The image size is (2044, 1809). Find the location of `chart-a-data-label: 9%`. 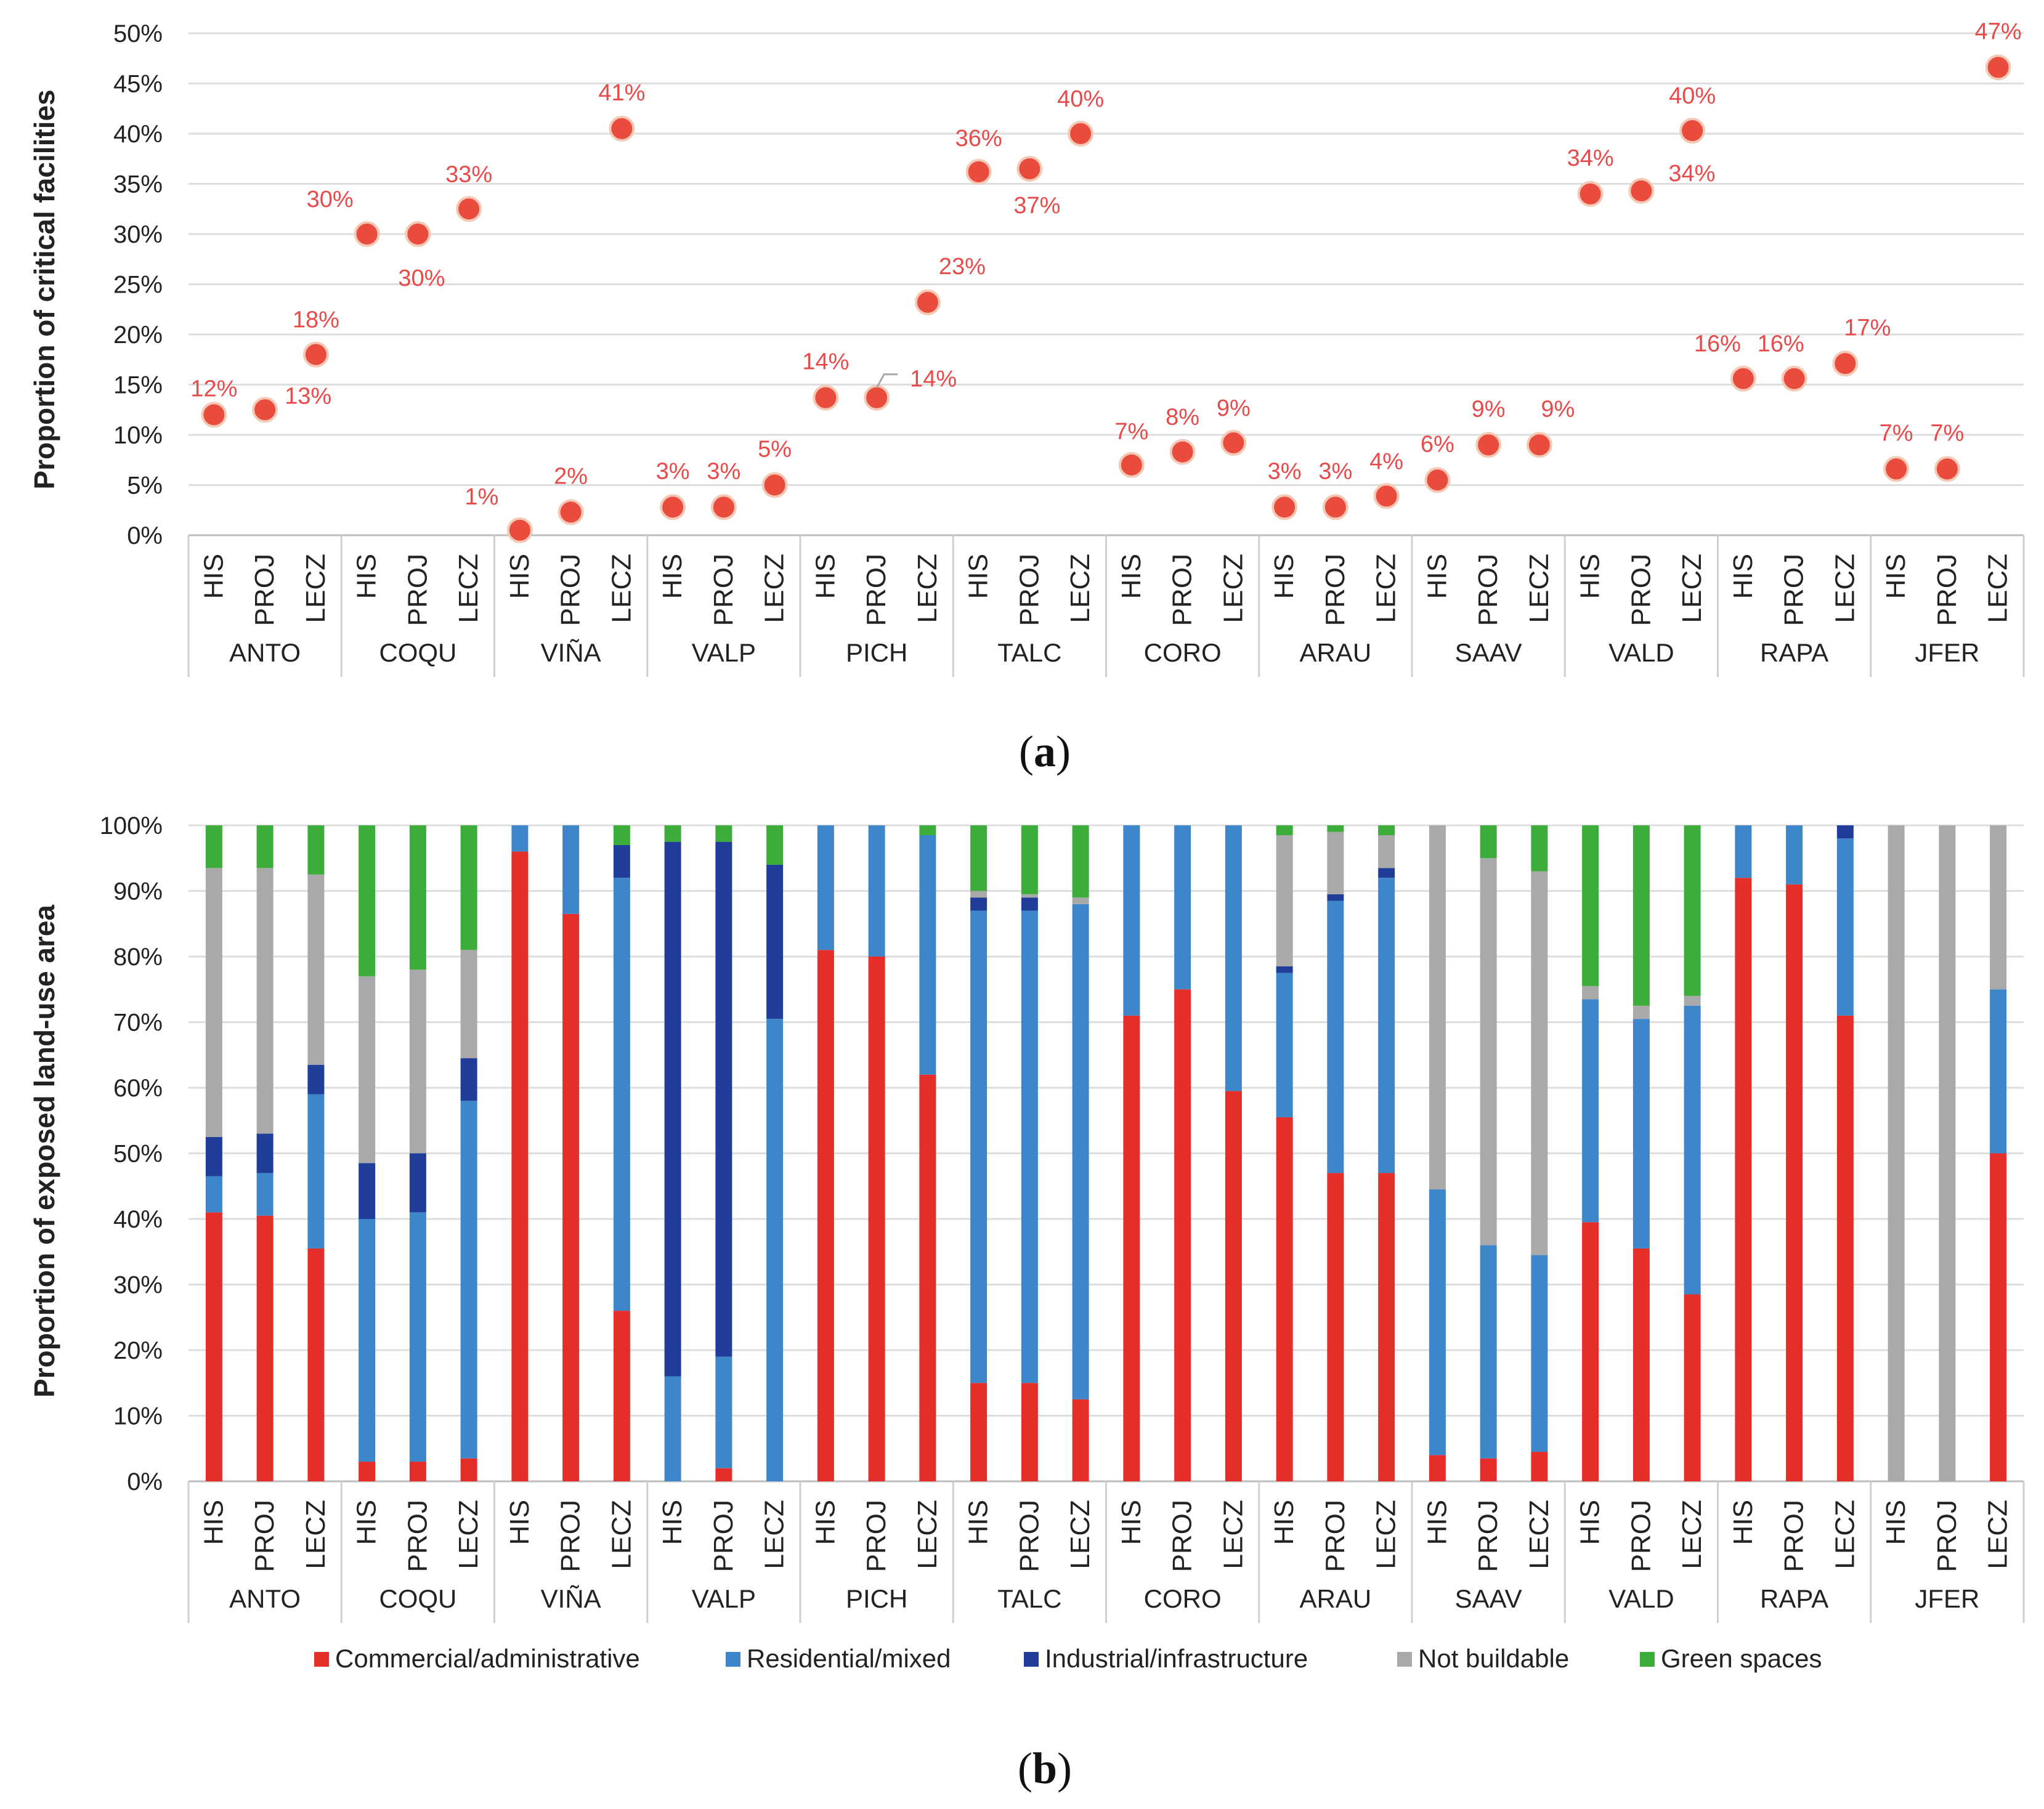

chart-a-data-label: 9% is located at coordinates (1489, 409).